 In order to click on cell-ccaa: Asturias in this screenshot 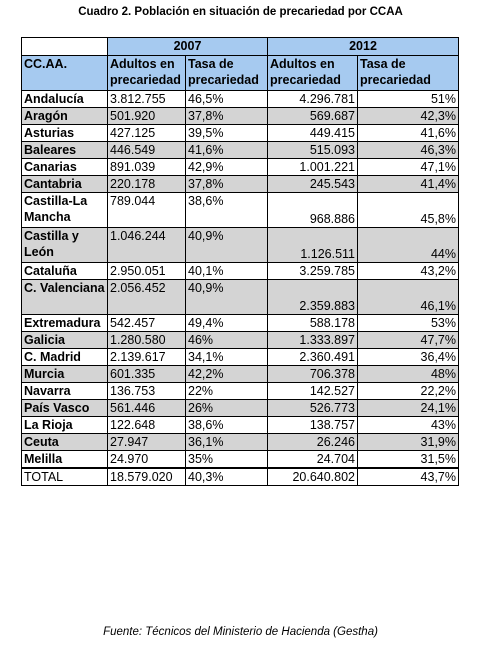, I will do `click(64, 133)`.